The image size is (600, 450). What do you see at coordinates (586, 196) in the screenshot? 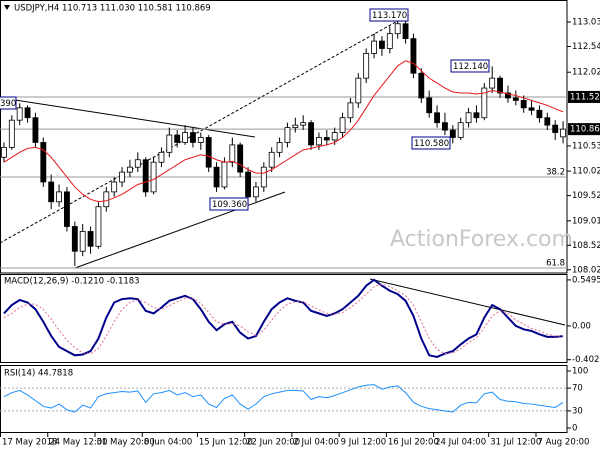
I see `y-tick-label: 109.525` at bounding box center [586, 196].